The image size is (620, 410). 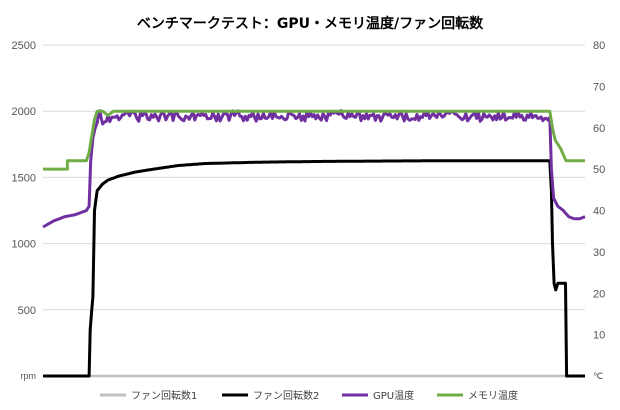 I want to click on legend: ファン回転数1 ファン回転数2 GPU温度 メモリ温度, so click(x=309, y=395).